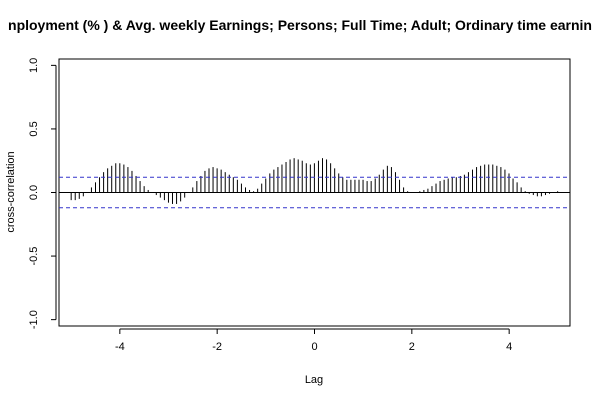  Describe the element at coordinates (412, 347) in the screenshot. I see `x-tick-label: 2` at that location.